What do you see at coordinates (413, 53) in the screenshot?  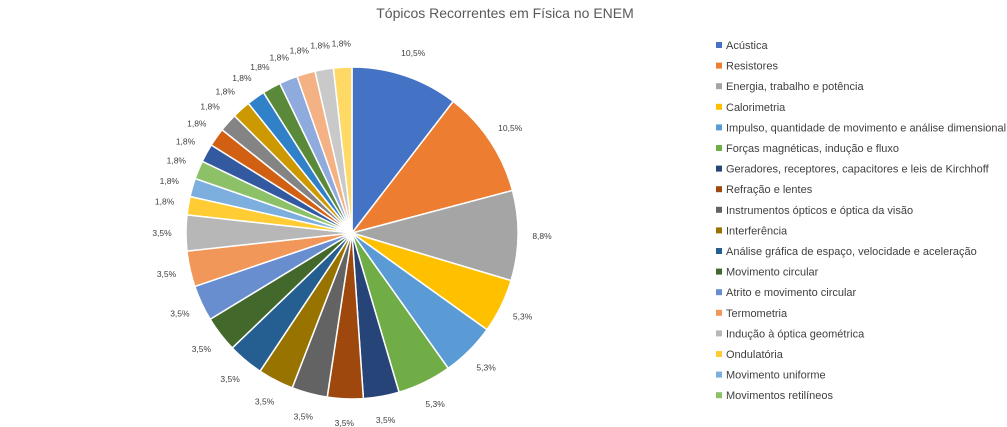 I see `data-label-1: 10,5%` at bounding box center [413, 53].